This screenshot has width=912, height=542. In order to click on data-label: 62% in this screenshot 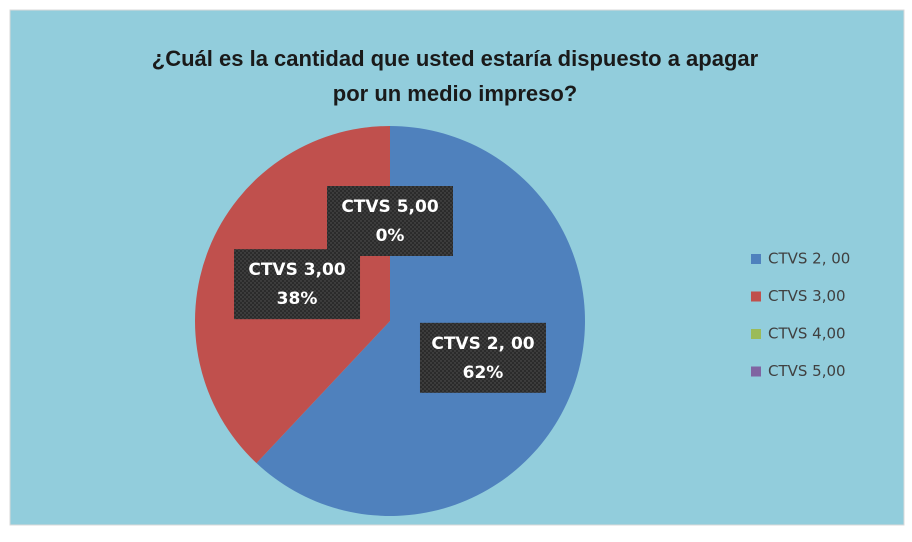, I will do `click(483, 373)`.